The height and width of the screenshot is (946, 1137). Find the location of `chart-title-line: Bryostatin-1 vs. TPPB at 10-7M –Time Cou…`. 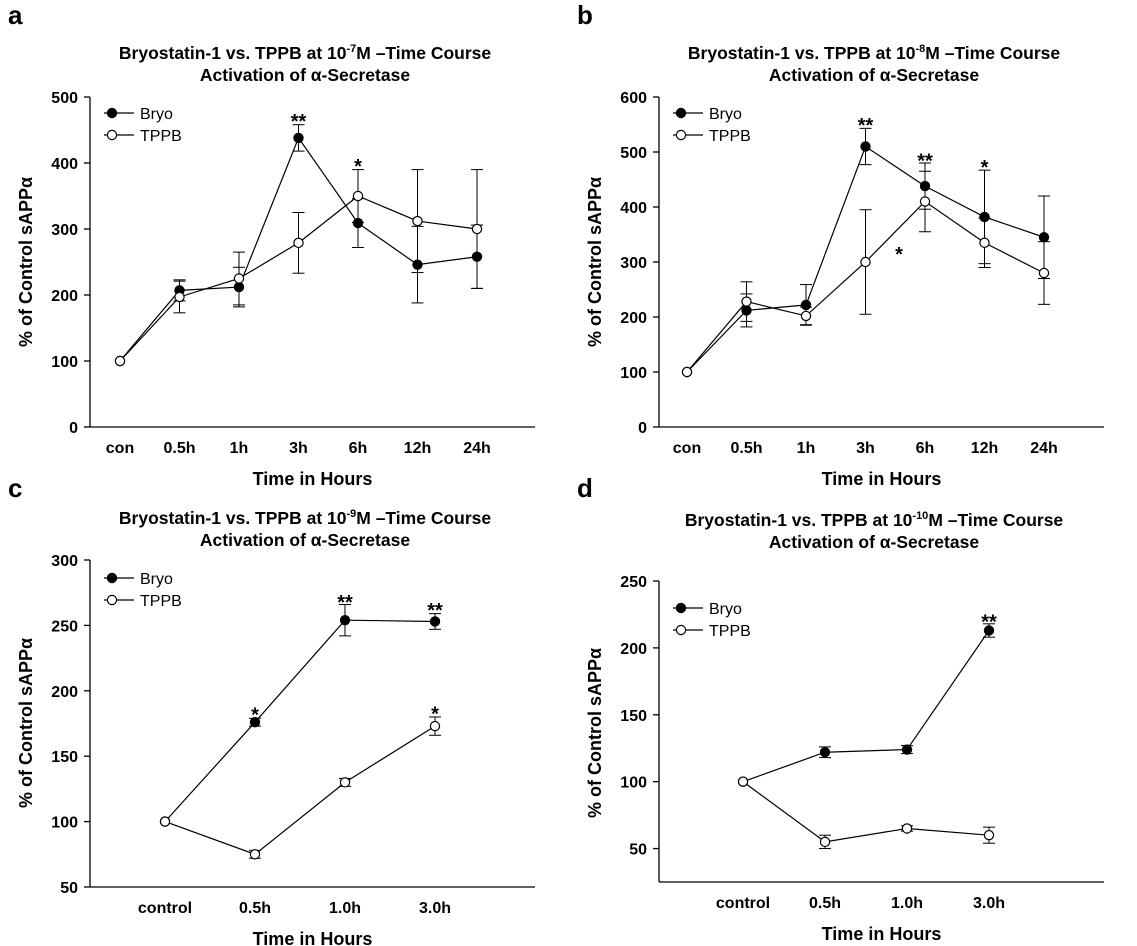

chart-title-line: Bryostatin-1 vs. TPPB at 10-7M –Time Cou… is located at coordinates (305, 52).